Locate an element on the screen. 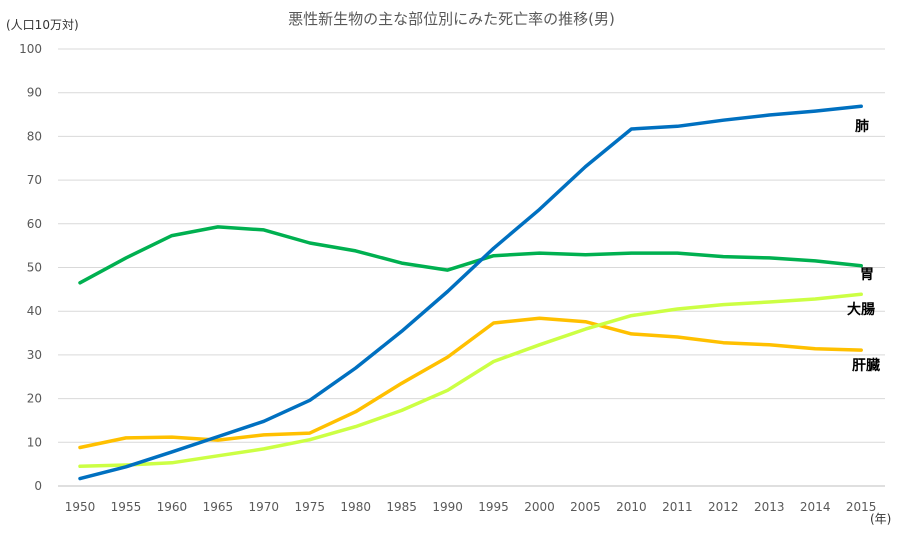 This screenshot has width=903, height=533. x-tick-label: 1965 is located at coordinates (218, 507).